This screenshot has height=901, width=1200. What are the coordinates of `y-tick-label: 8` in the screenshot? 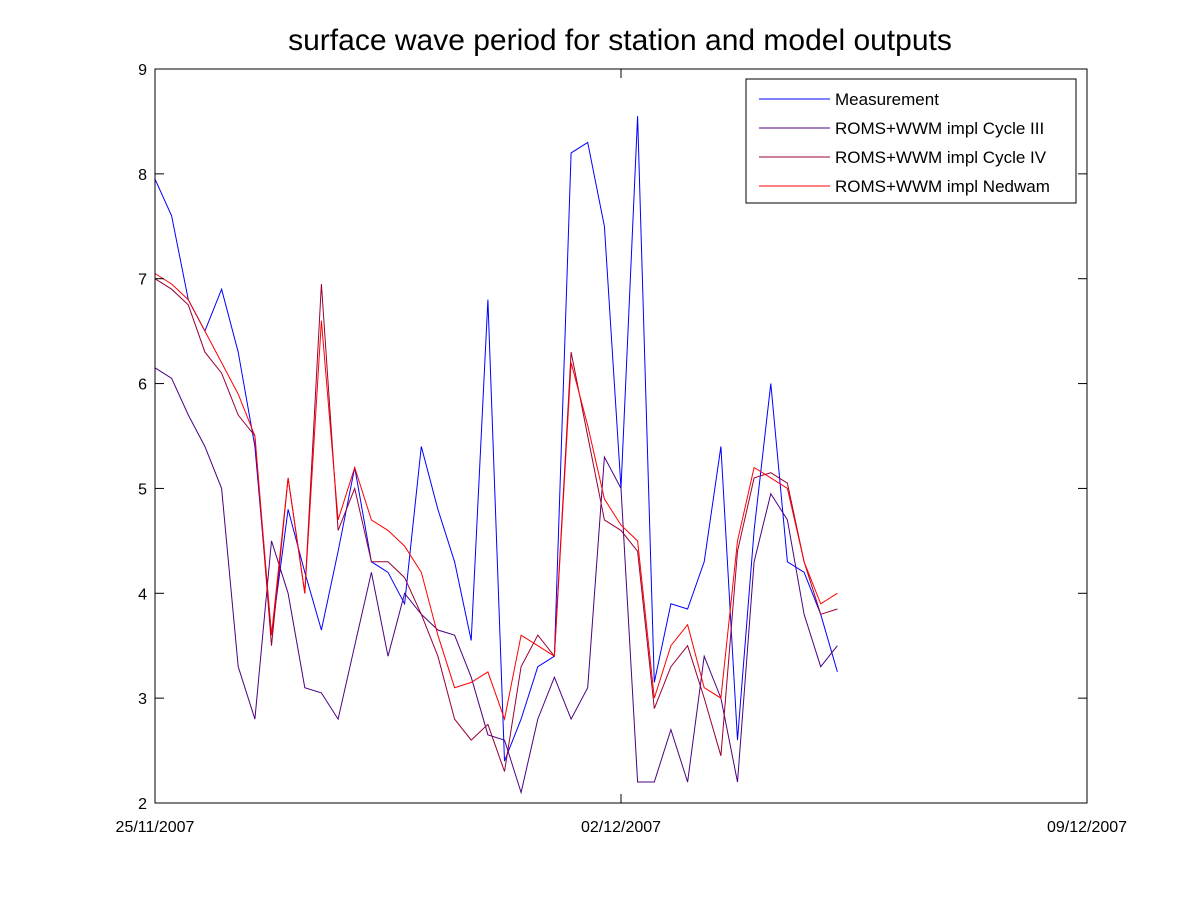 It's located at (142, 175).